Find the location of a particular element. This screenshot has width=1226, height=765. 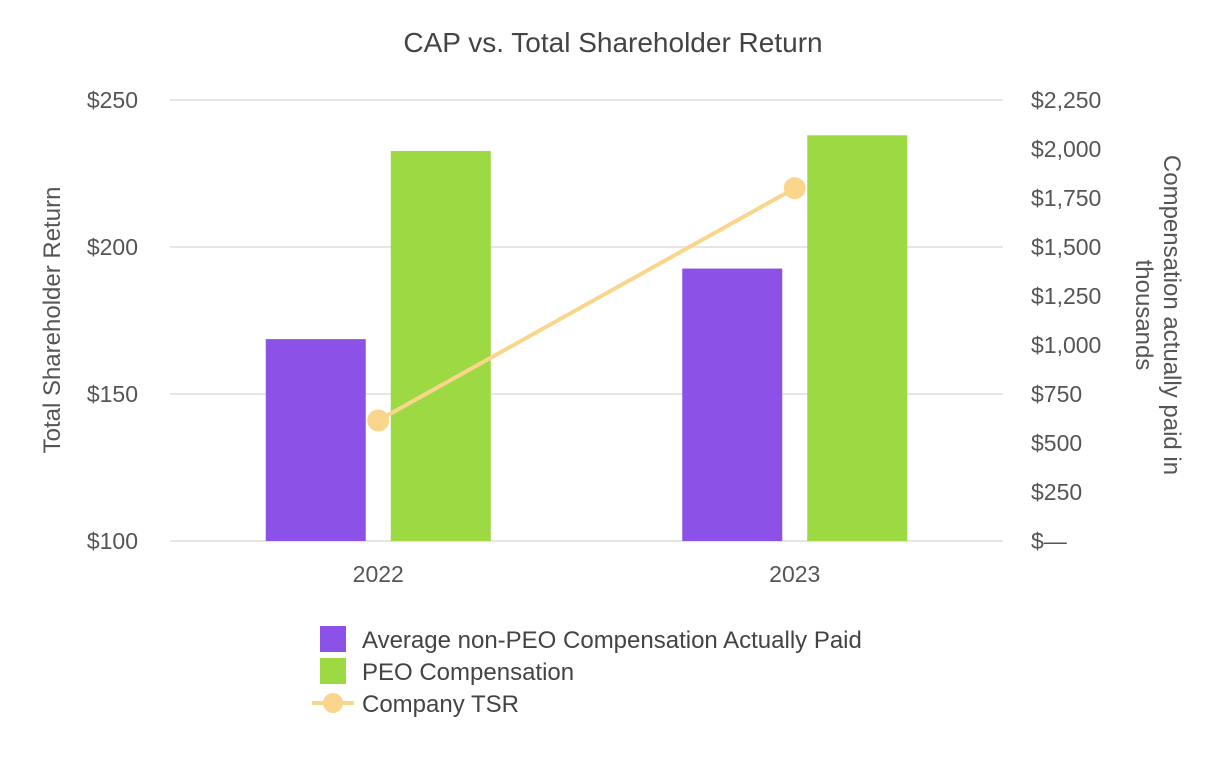

right-tick-label: $2,250 is located at coordinates (1066, 100).